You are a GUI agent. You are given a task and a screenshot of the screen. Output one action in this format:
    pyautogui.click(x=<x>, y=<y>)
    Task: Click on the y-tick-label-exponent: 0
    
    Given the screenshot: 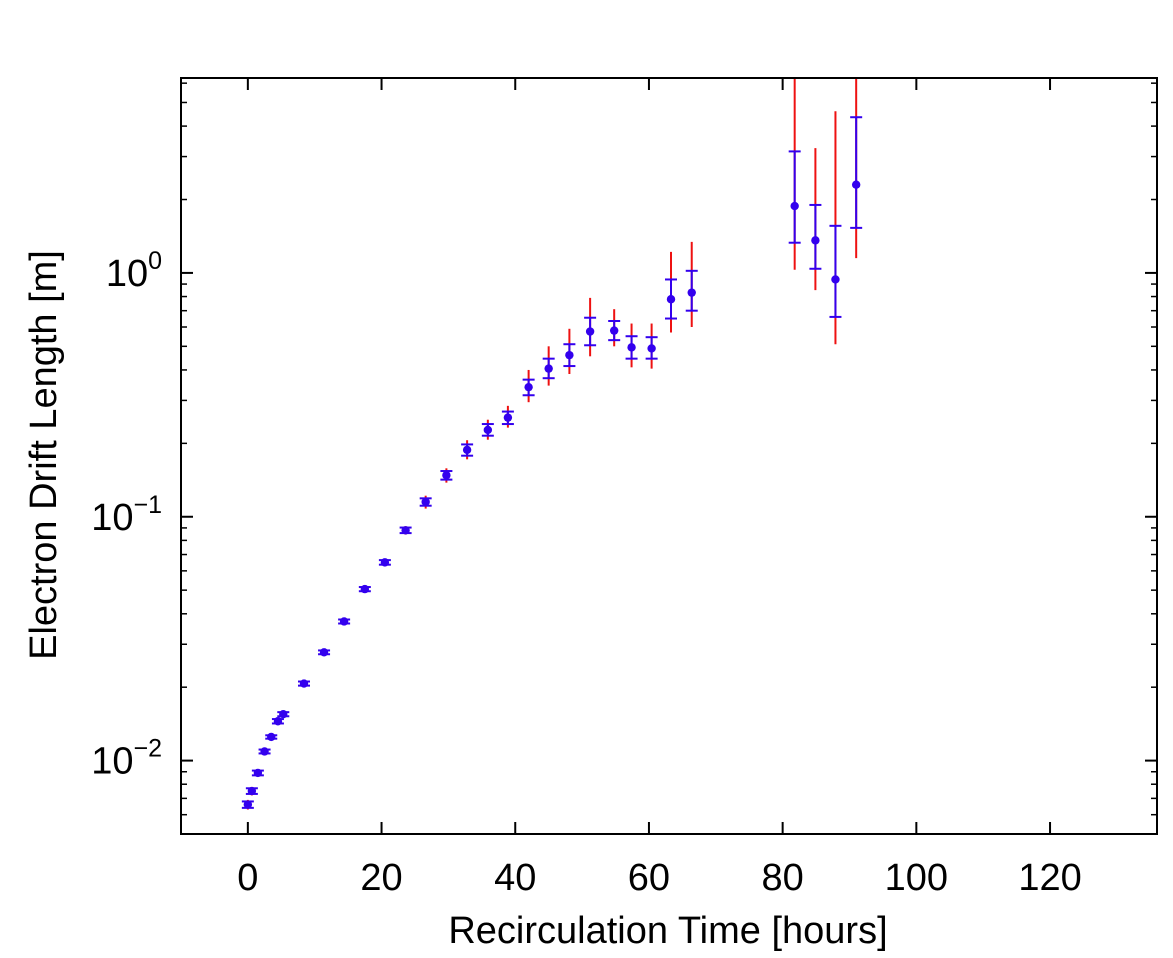 What is the action you would take?
    pyautogui.click(x=155, y=261)
    